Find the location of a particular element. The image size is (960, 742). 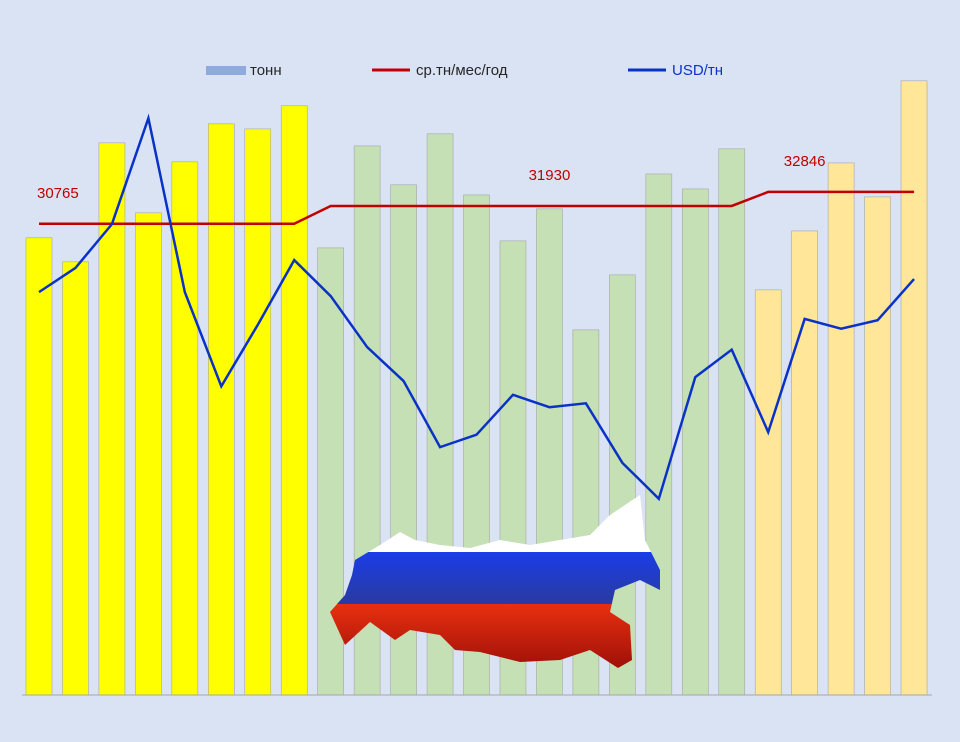

russia-map is located at coordinates (495, 581).